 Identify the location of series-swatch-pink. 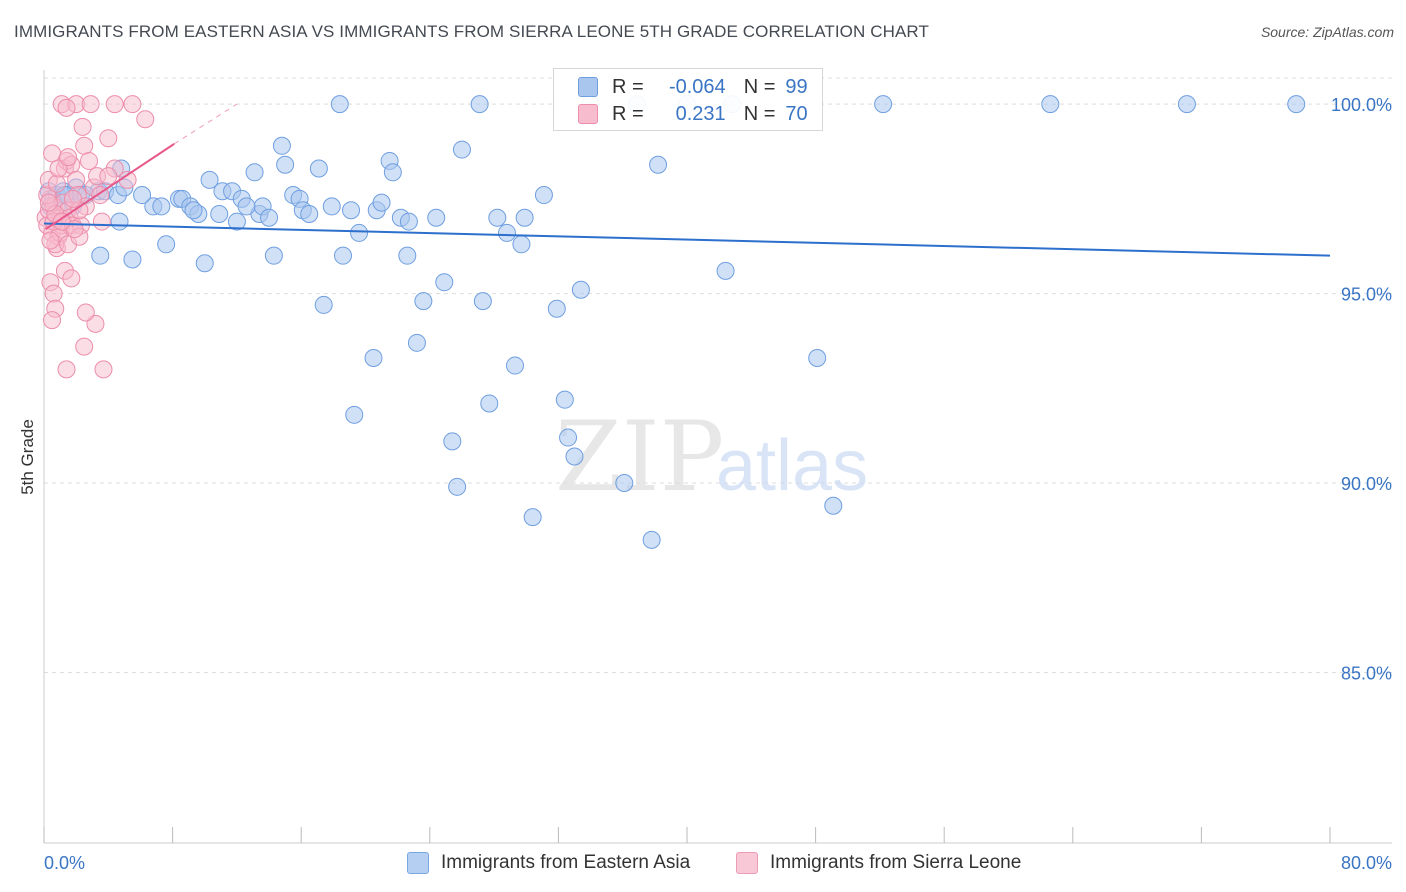
(747, 863).